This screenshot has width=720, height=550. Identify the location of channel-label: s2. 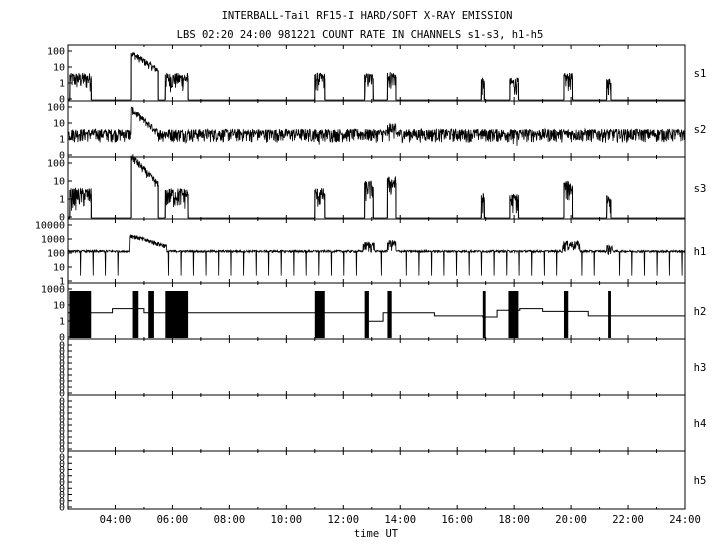
(700, 130).